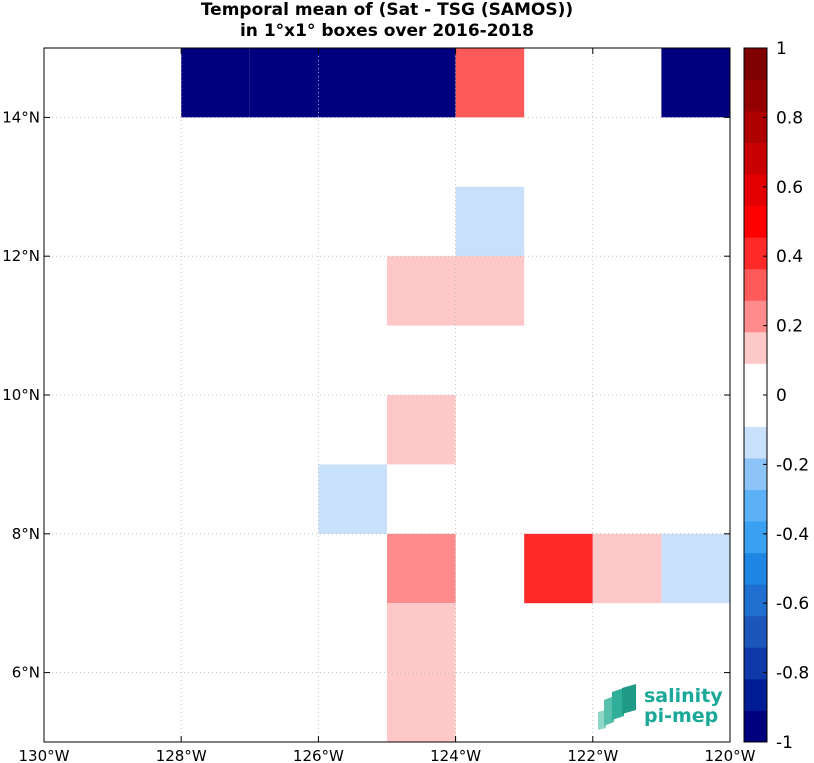 This screenshot has height=763, width=814. What do you see at coordinates (789, 257) in the screenshot?
I see `colorbar-tick-label-3: 0.4` at bounding box center [789, 257].